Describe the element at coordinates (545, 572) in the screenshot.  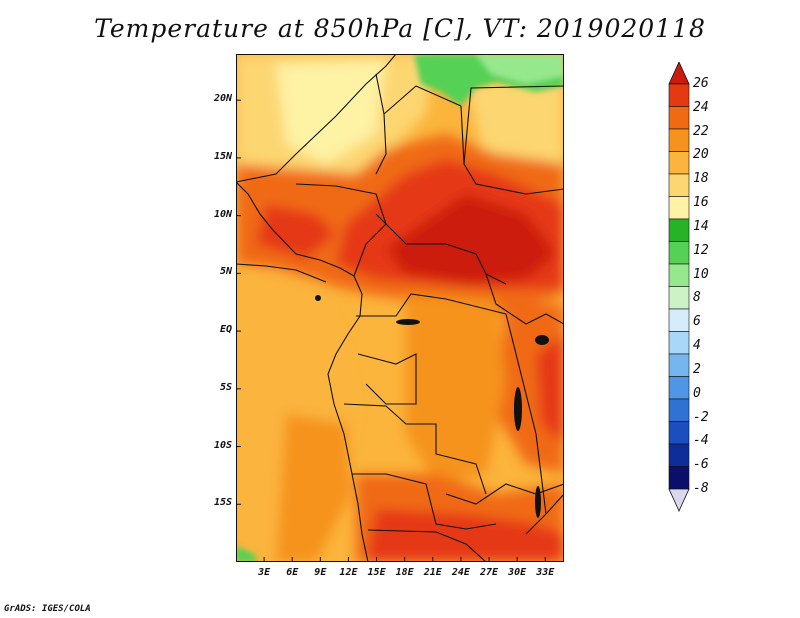
I see `lon-tick-label: 33E` at that location.